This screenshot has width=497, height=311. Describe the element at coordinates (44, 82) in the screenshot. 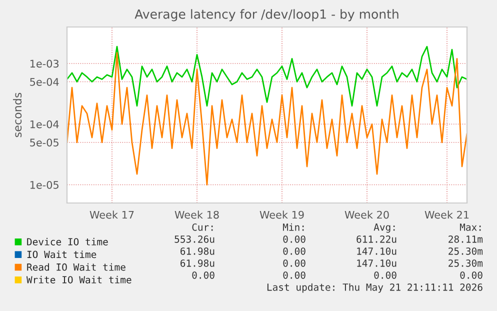

I see `y-tick-label: 5e-04` at that location.